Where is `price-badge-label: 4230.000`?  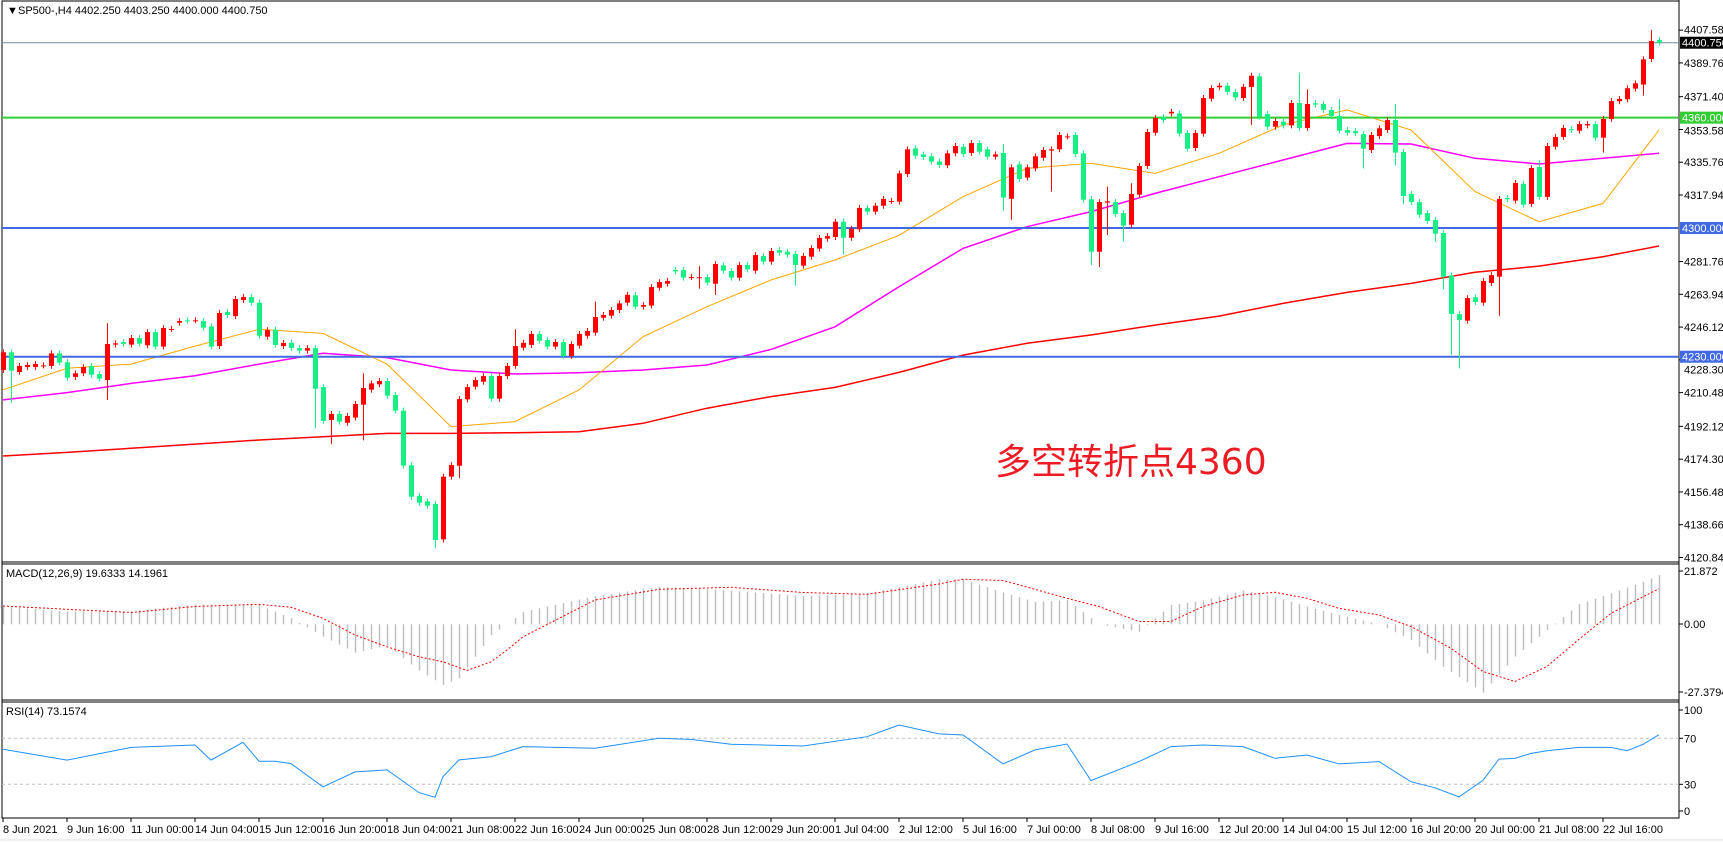
price-badge-label: 4230.000 is located at coordinates (1702, 358).